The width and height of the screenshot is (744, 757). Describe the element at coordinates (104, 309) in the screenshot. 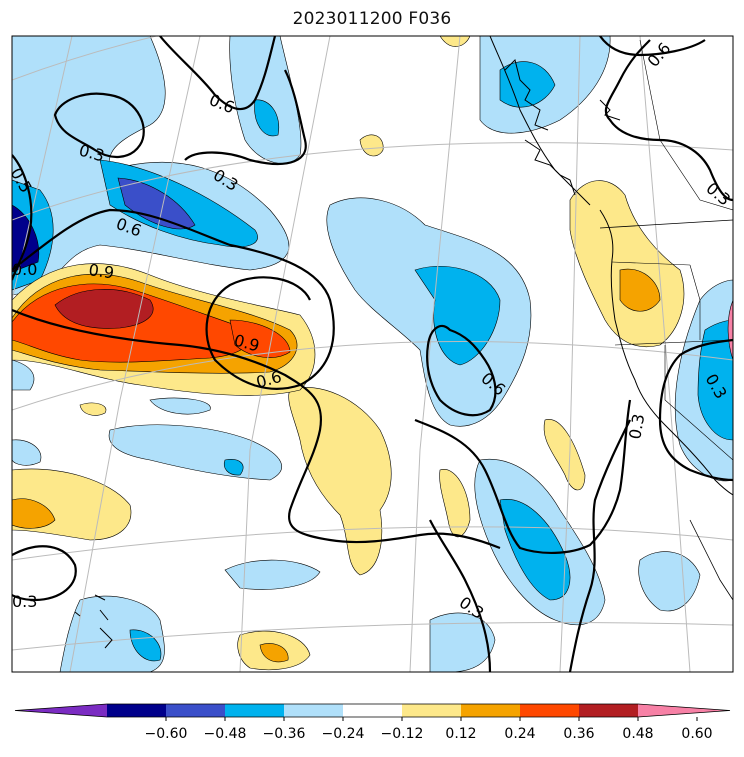

I see `positive-region-dark-red` at that location.